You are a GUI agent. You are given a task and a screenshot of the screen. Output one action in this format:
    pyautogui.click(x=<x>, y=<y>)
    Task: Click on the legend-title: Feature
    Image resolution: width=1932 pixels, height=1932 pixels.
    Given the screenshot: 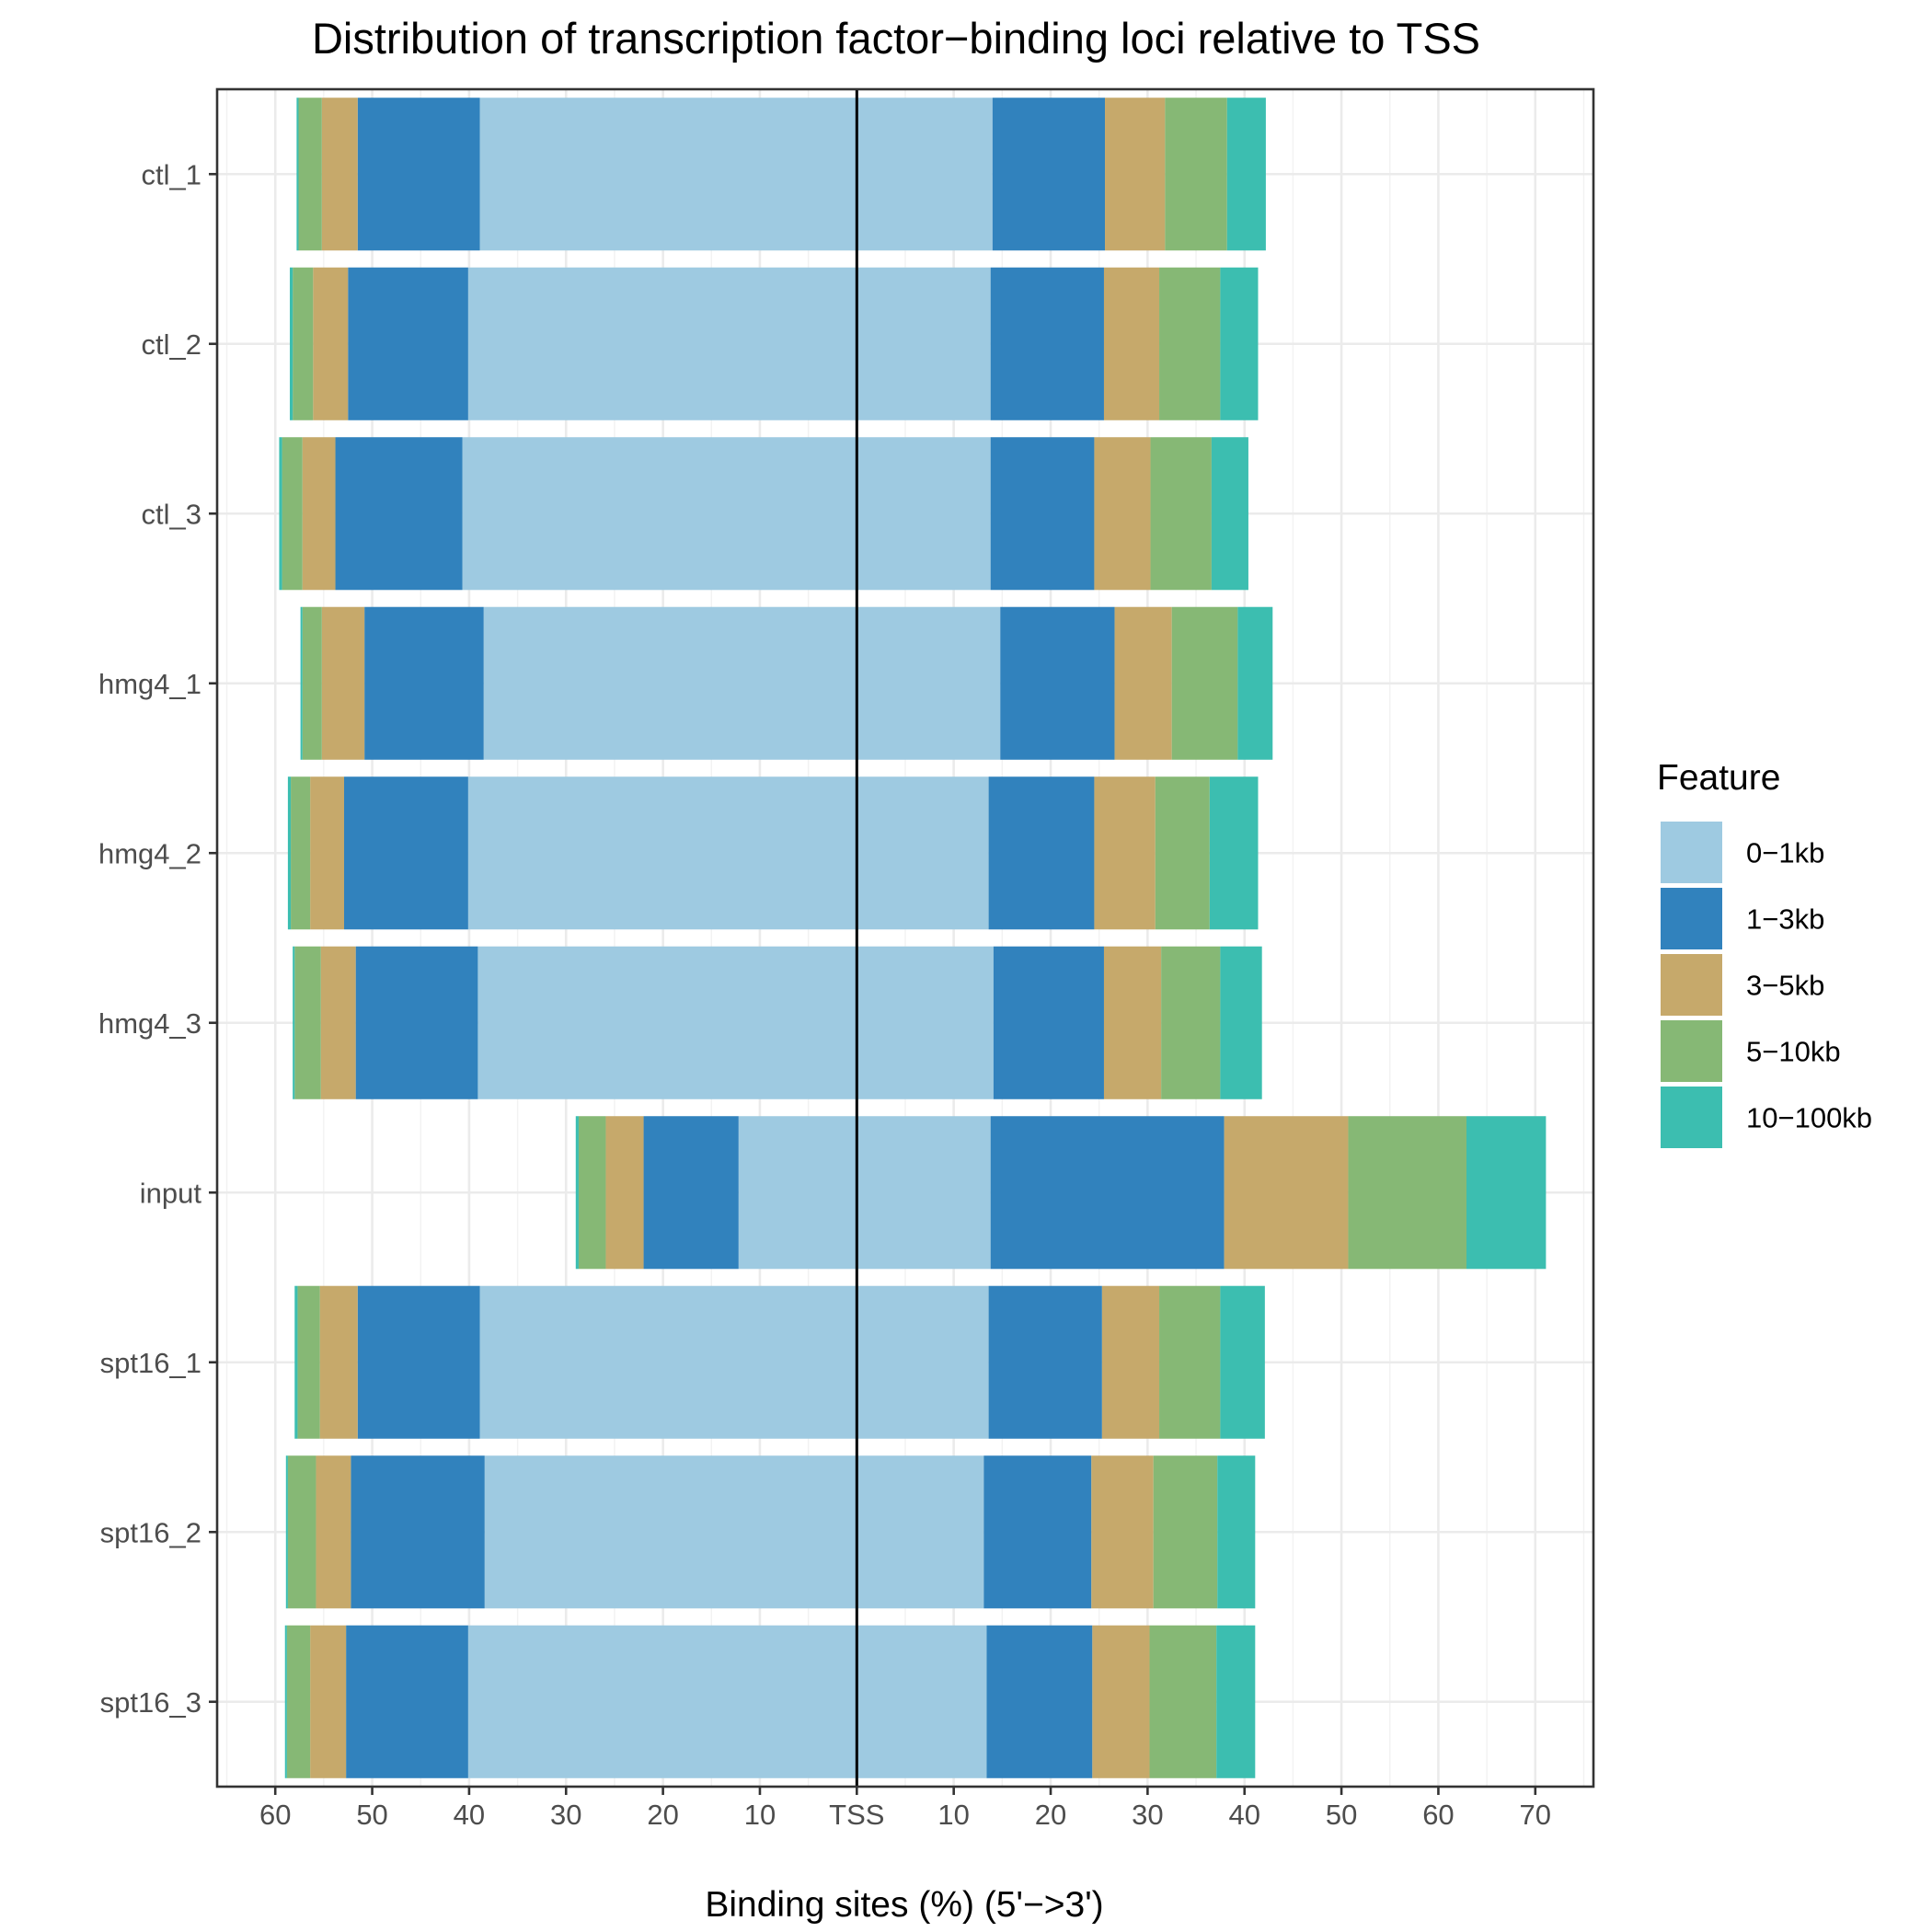 What is the action you would take?
    pyautogui.click(x=1718, y=778)
    